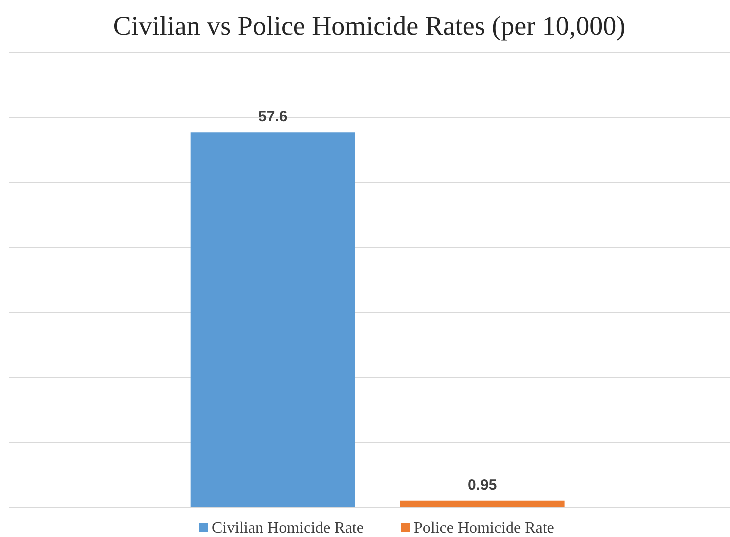  What do you see at coordinates (484, 528) in the screenshot?
I see `legend-label: Police Homicide Rate` at bounding box center [484, 528].